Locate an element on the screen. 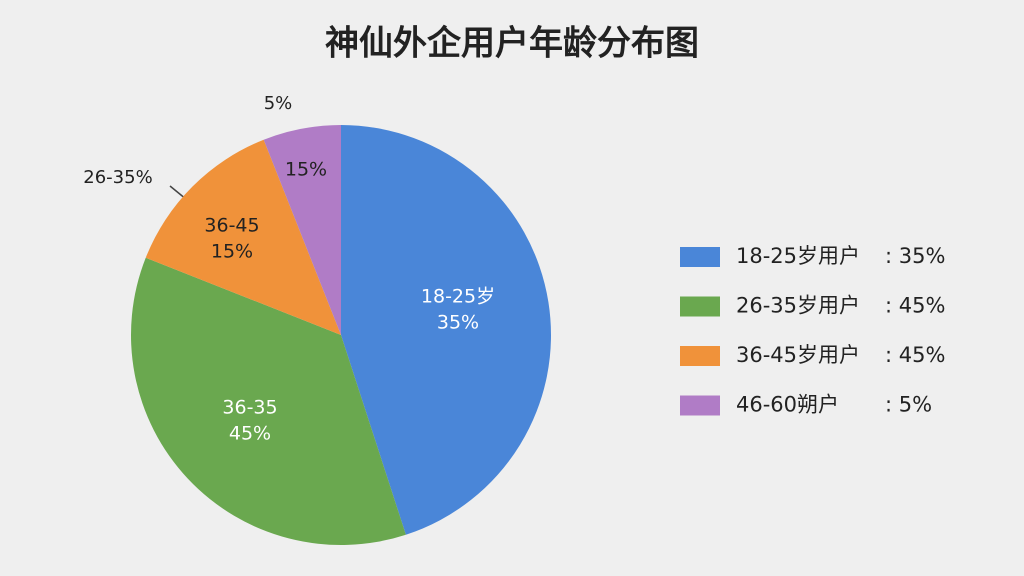 The width and height of the screenshot is (1024, 576). legend-value: : 5% is located at coordinates (908, 405).